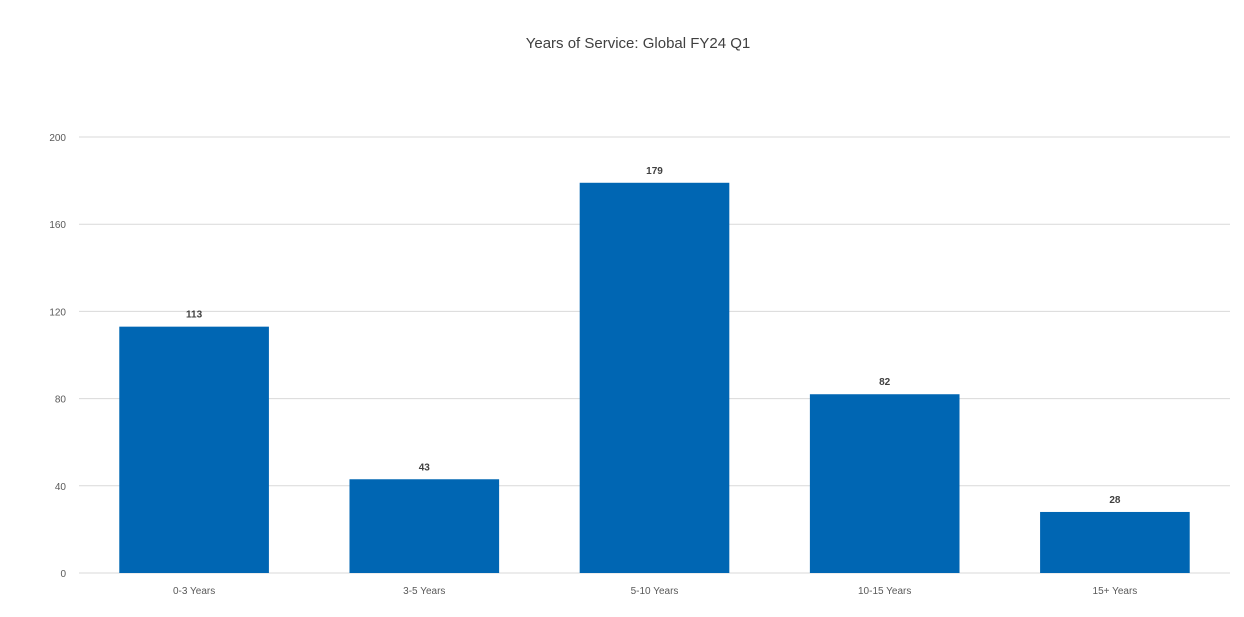 This screenshot has height=617, width=1244. I want to click on data-label: 82, so click(885, 382).